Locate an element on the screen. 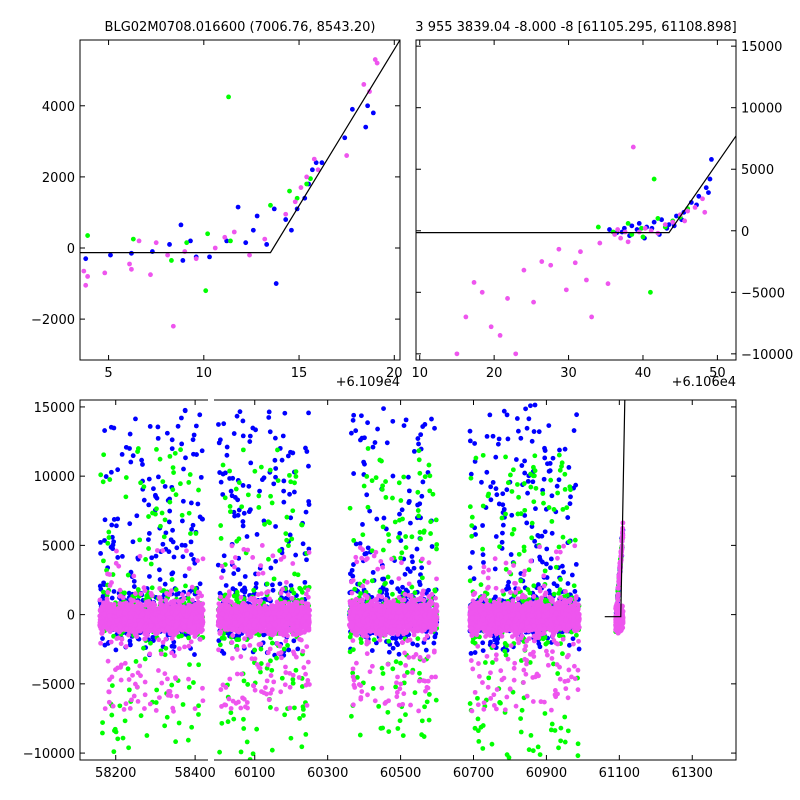 The width and height of the screenshot is (800, 800). top-left-y-tick-label: −2000 is located at coordinates (53, 320).